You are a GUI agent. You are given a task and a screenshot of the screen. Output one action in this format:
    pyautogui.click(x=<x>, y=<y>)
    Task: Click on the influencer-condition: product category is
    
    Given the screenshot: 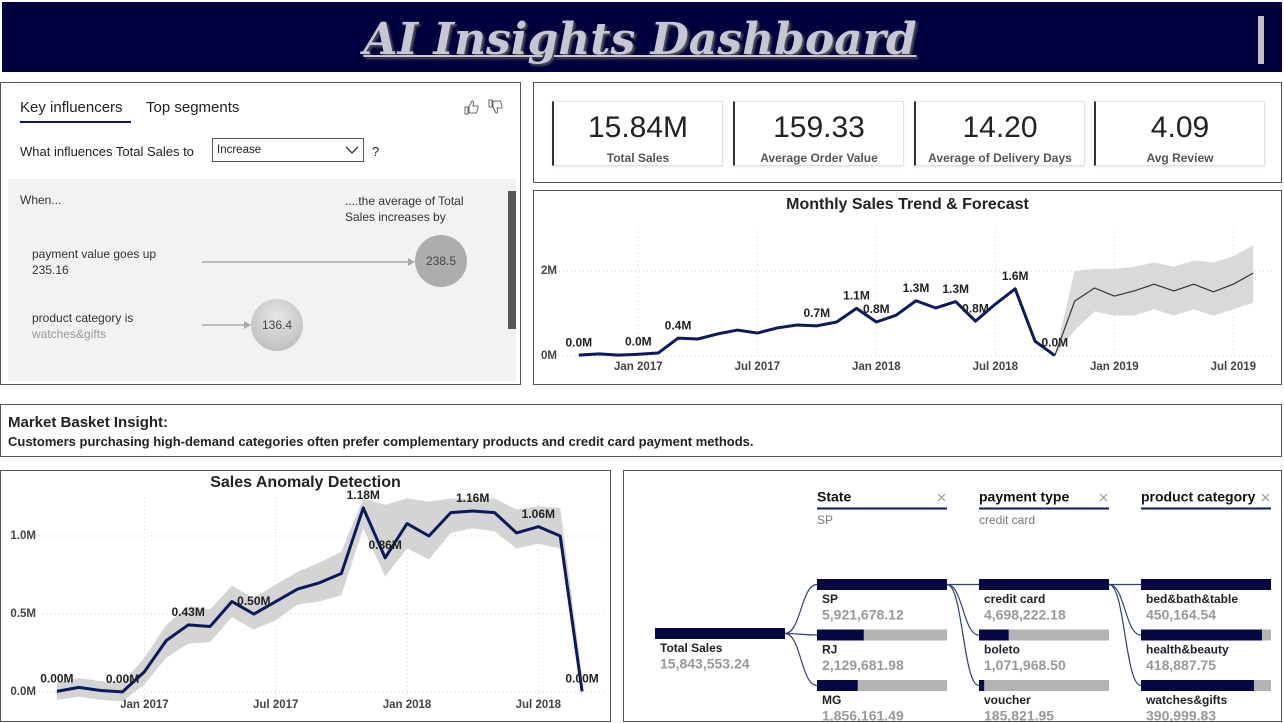 What is the action you would take?
    pyautogui.click(x=83, y=318)
    